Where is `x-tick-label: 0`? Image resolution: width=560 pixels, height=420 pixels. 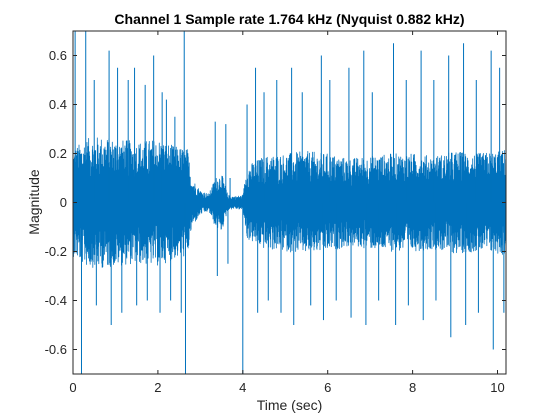
x-tick-label: 0 is located at coordinates (72, 387).